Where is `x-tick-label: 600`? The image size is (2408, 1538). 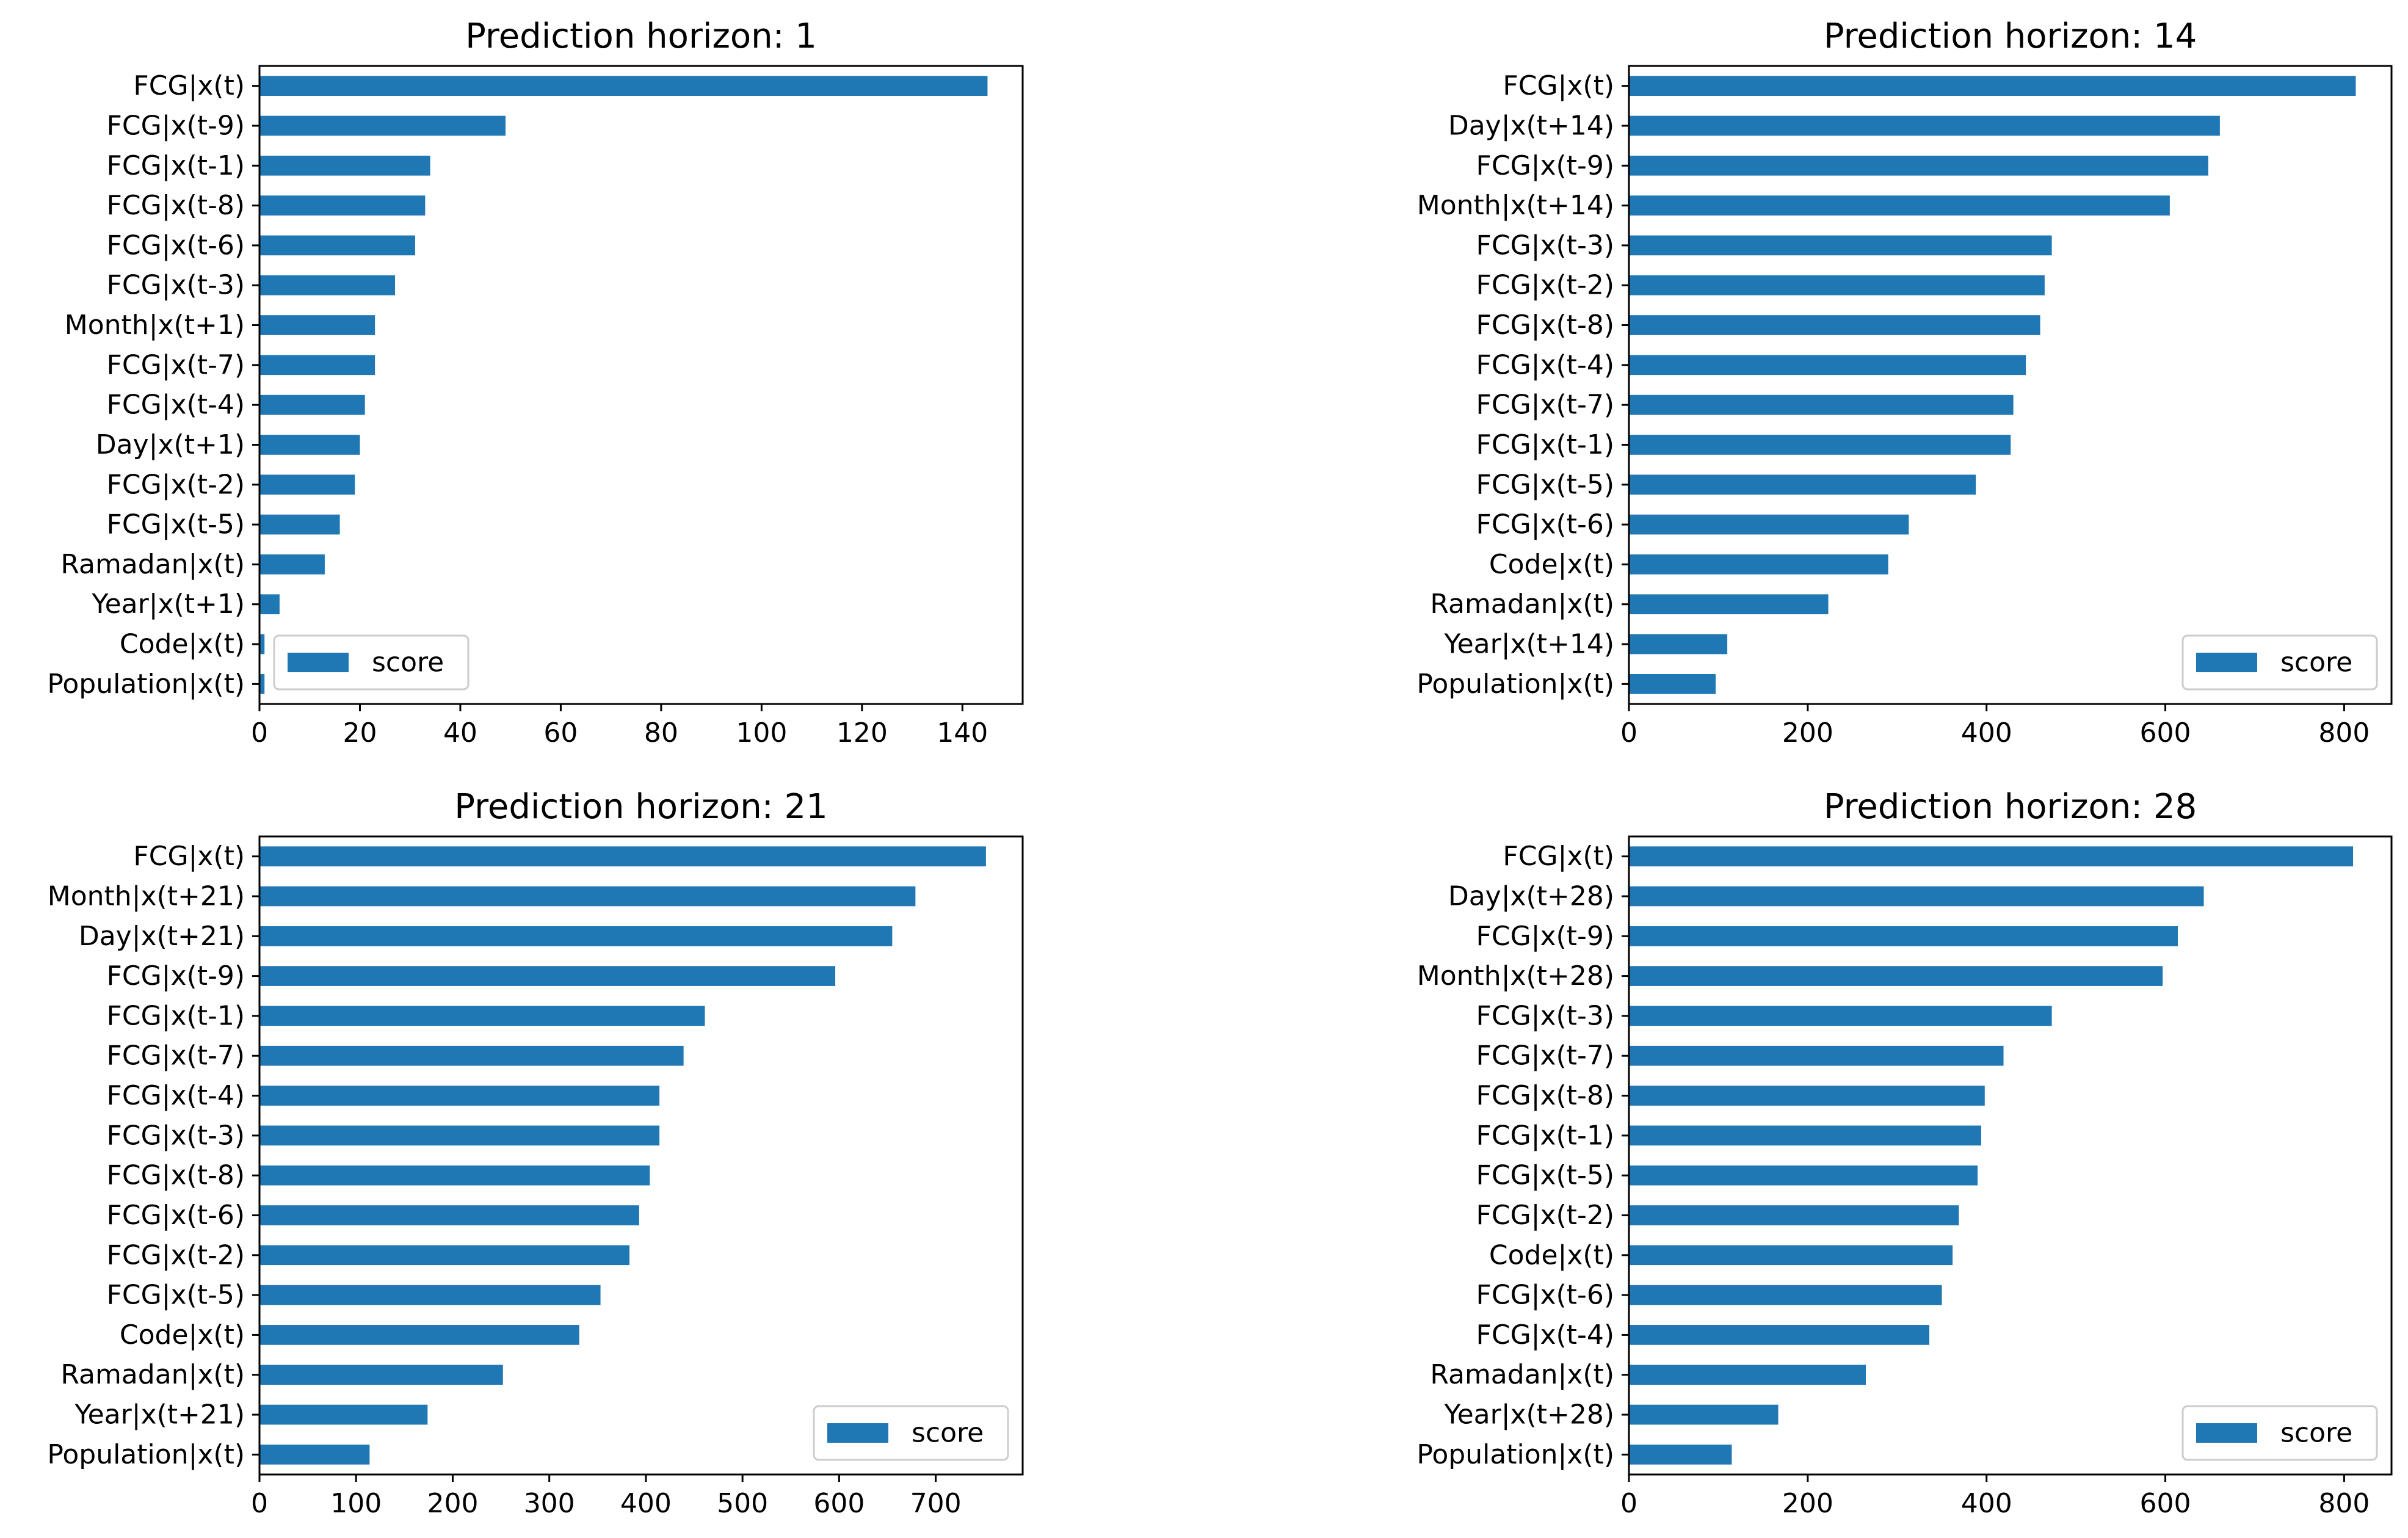 x-tick-label: 600 is located at coordinates (2165, 1504).